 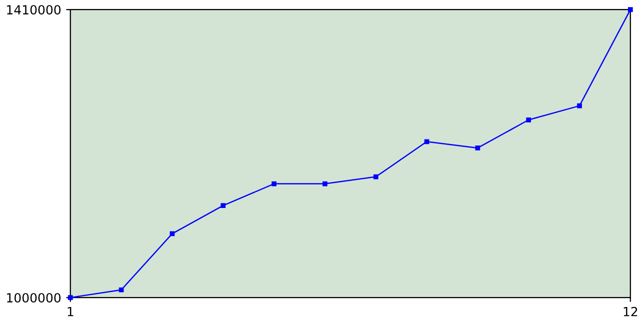 What do you see at coordinates (631, 311) in the screenshot?
I see `x-tick-label: 12` at bounding box center [631, 311].